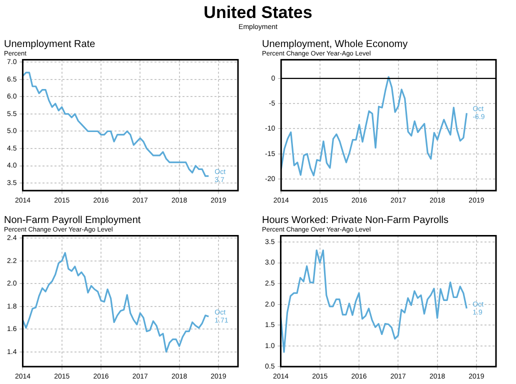 The image size is (516, 384). What do you see at coordinates (72, 220) in the screenshot?
I see `chart-title: Non-Farm Payroll Employment` at bounding box center [72, 220].